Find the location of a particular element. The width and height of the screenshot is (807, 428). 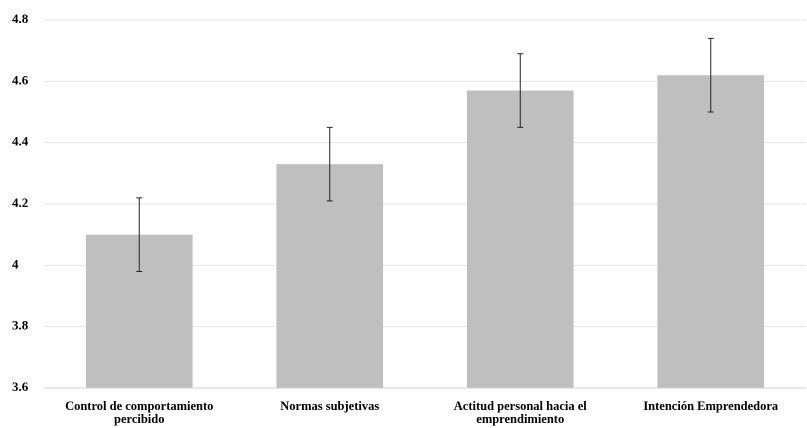

x-tick-label: Actitud personal hacia el emprendimiento is located at coordinates (520, 412).